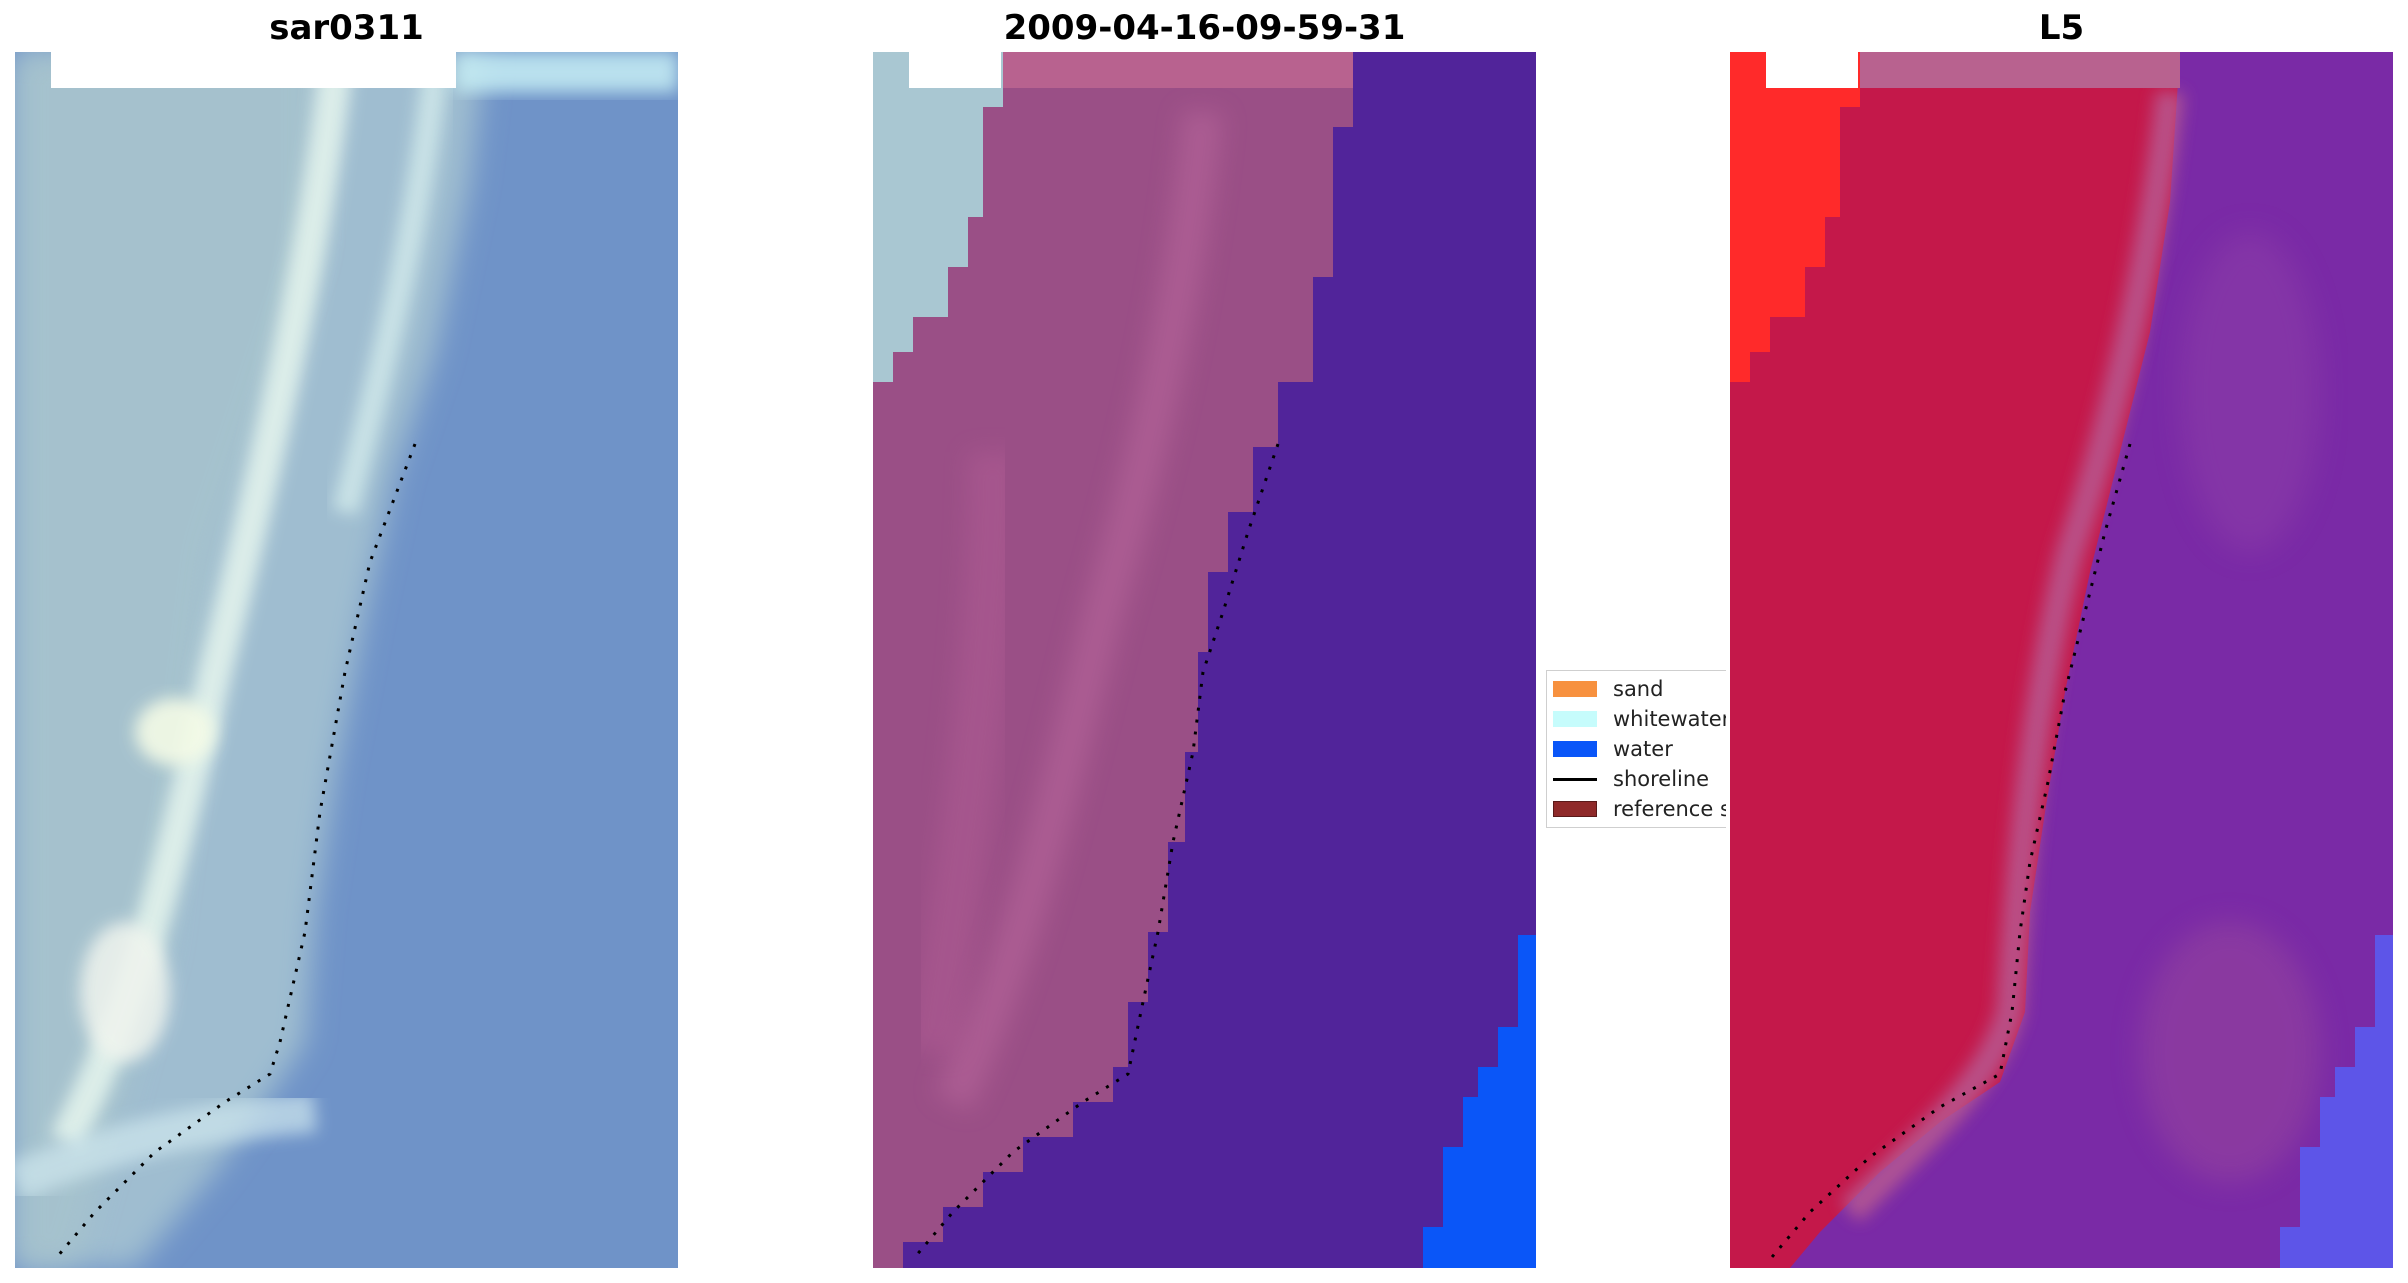 The height and width of the screenshot is (1283, 2408). What do you see at coordinates (938, 217) in the screenshot?
I see `whitewater-class` at bounding box center [938, 217].